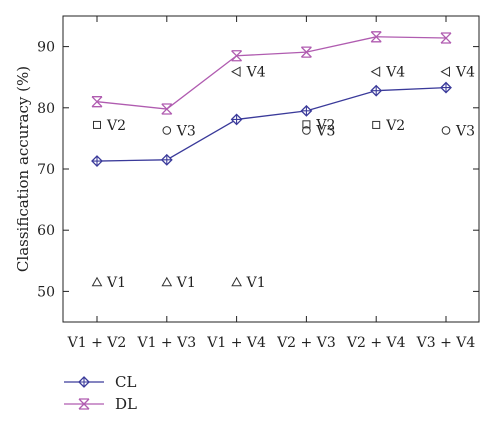  I want to click on x-tick-label: V2 + V3, so click(306, 343).